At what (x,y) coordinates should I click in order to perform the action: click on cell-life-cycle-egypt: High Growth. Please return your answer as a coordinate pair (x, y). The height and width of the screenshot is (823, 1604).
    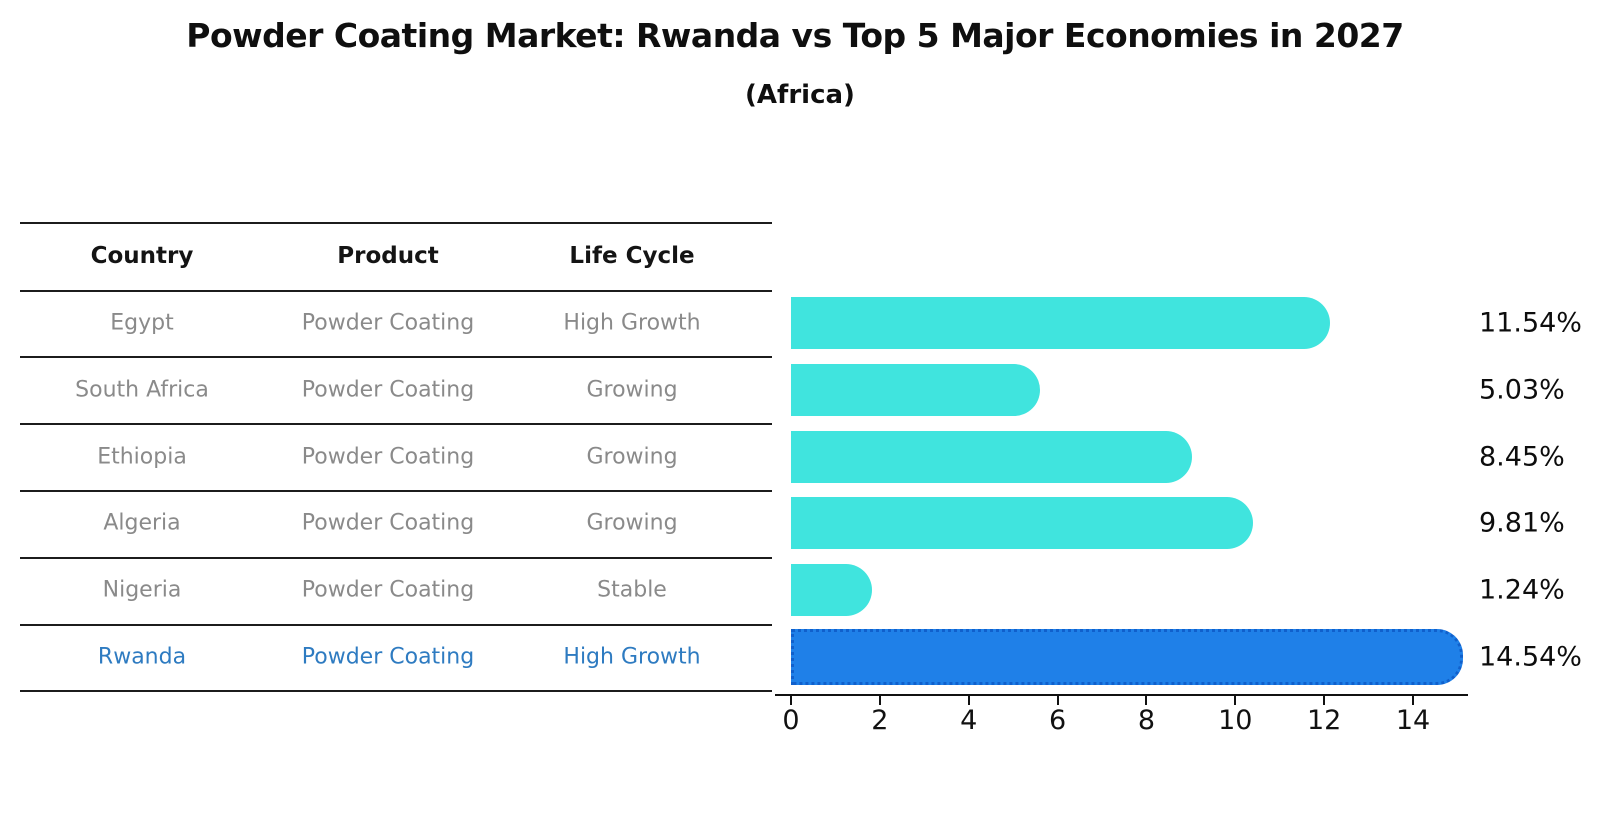
    Looking at the image, I should click on (632, 323).